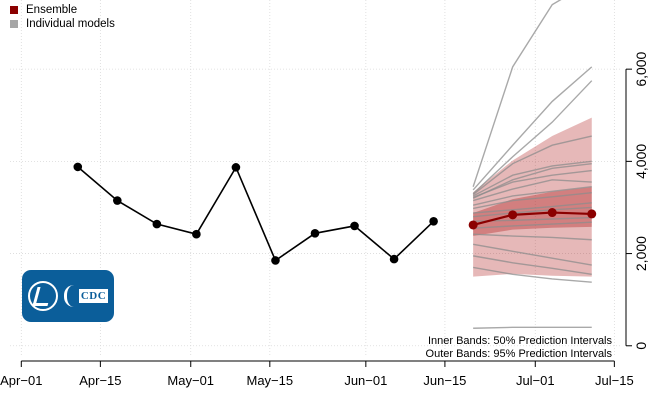 The height and width of the screenshot is (400, 657). I want to click on cdc-logo: CDC, so click(68, 296).